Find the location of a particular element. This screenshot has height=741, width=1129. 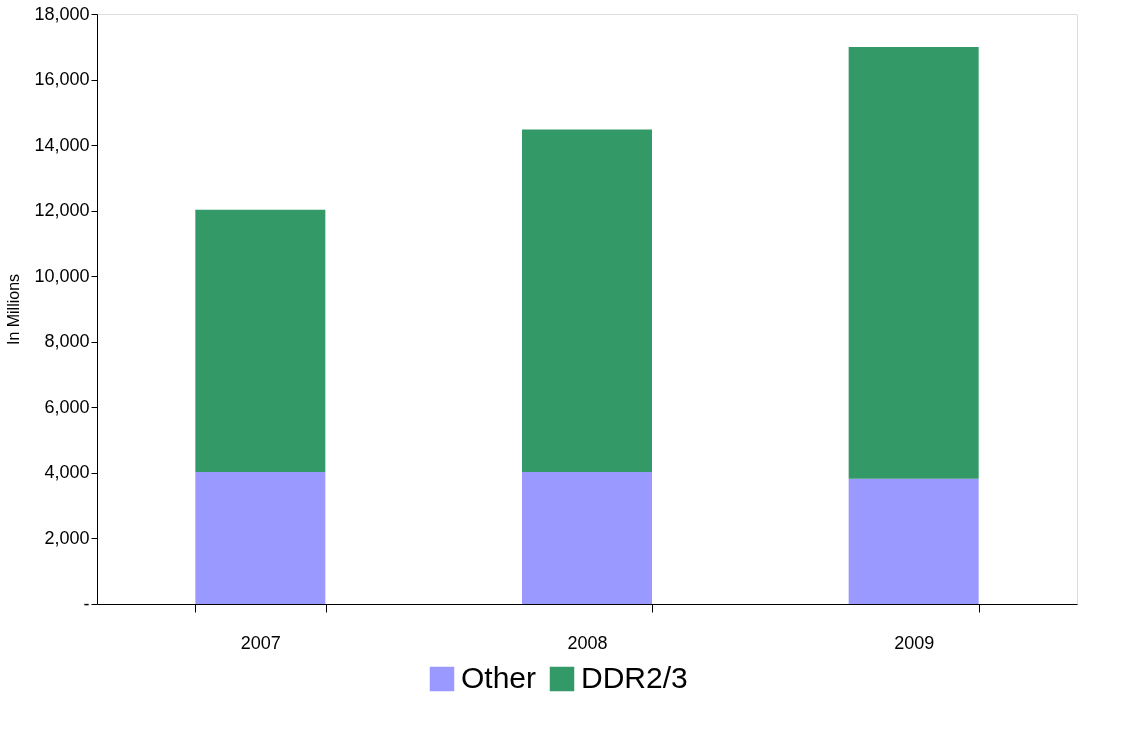

y-tick-label: 16,000 is located at coordinates (62, 79).